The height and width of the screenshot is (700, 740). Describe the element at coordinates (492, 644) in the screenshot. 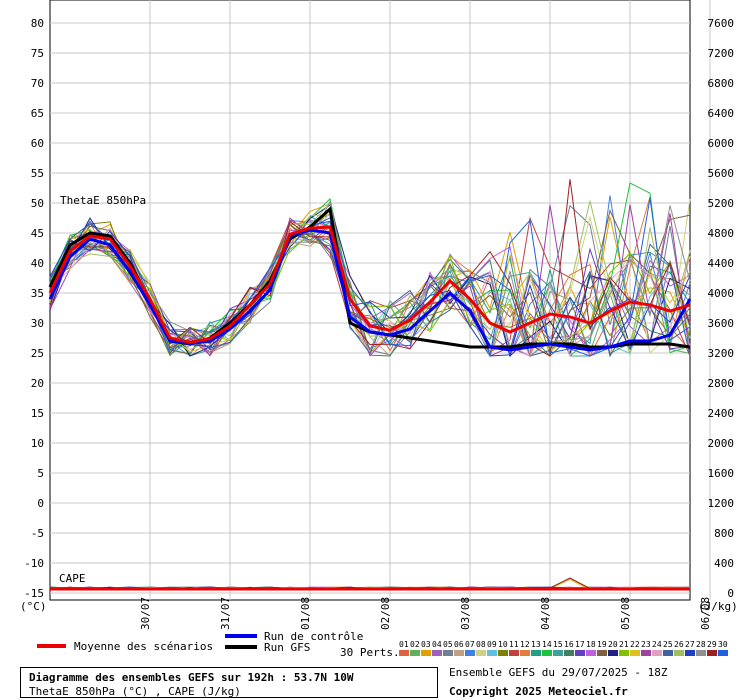

I see `pert-legend-number: 09` at that location.